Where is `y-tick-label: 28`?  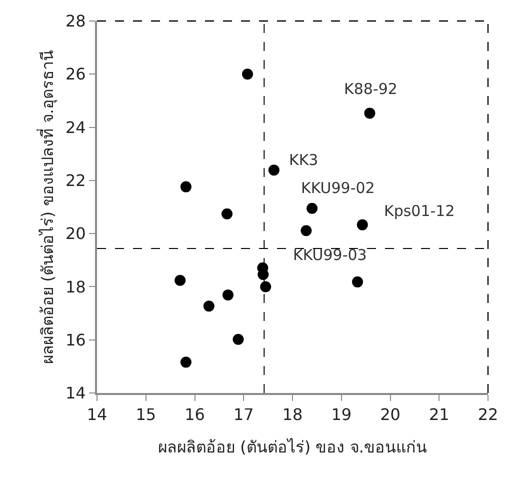 y-tick-label: 28 is located at coordinates (75, 21).